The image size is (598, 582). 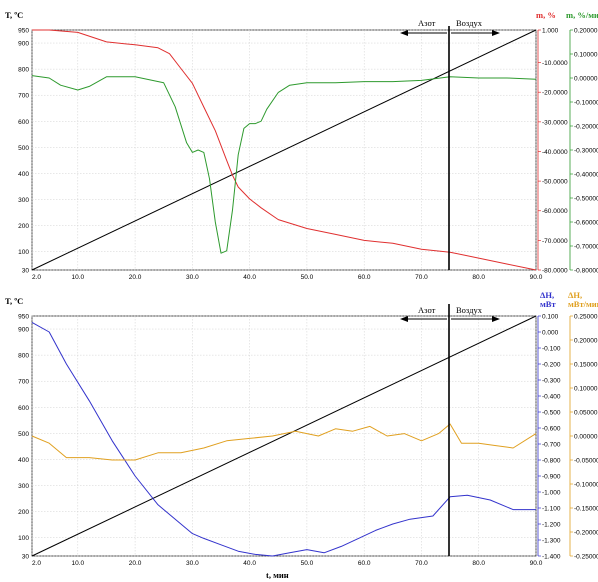 What do you see at coordinates (551, 493) in the screenshot?
I see `right1-tick-label: -1.000` at bounding box center [551, 493].